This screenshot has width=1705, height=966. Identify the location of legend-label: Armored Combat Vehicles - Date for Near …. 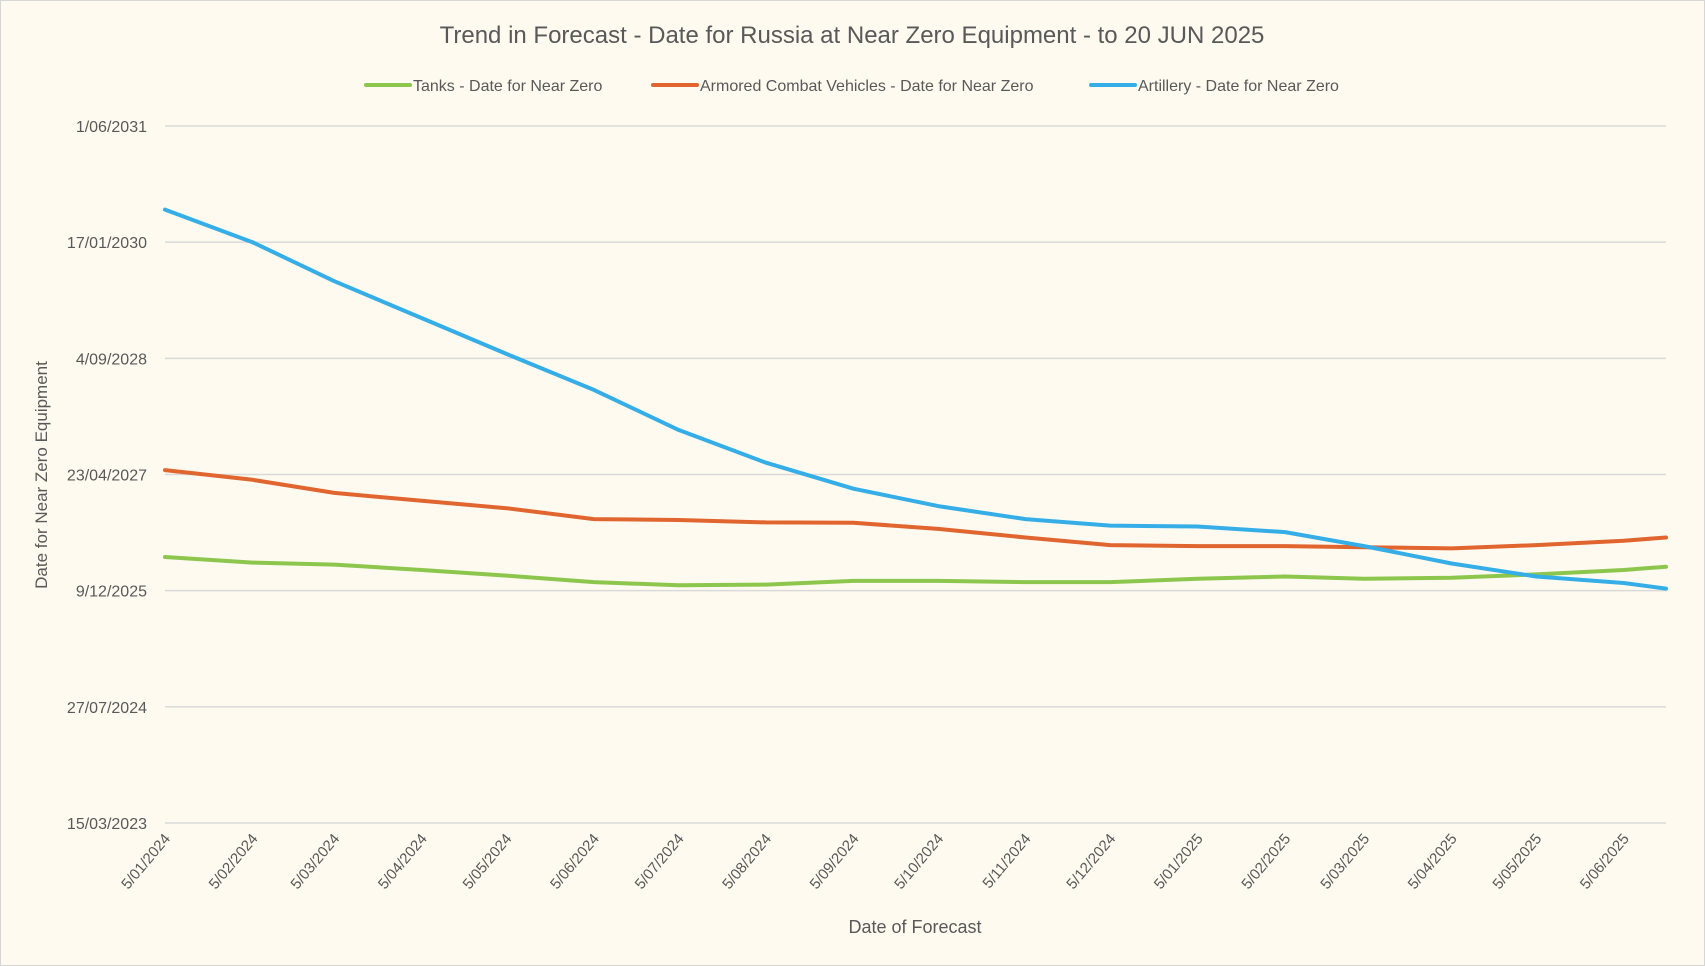
(867, 86).